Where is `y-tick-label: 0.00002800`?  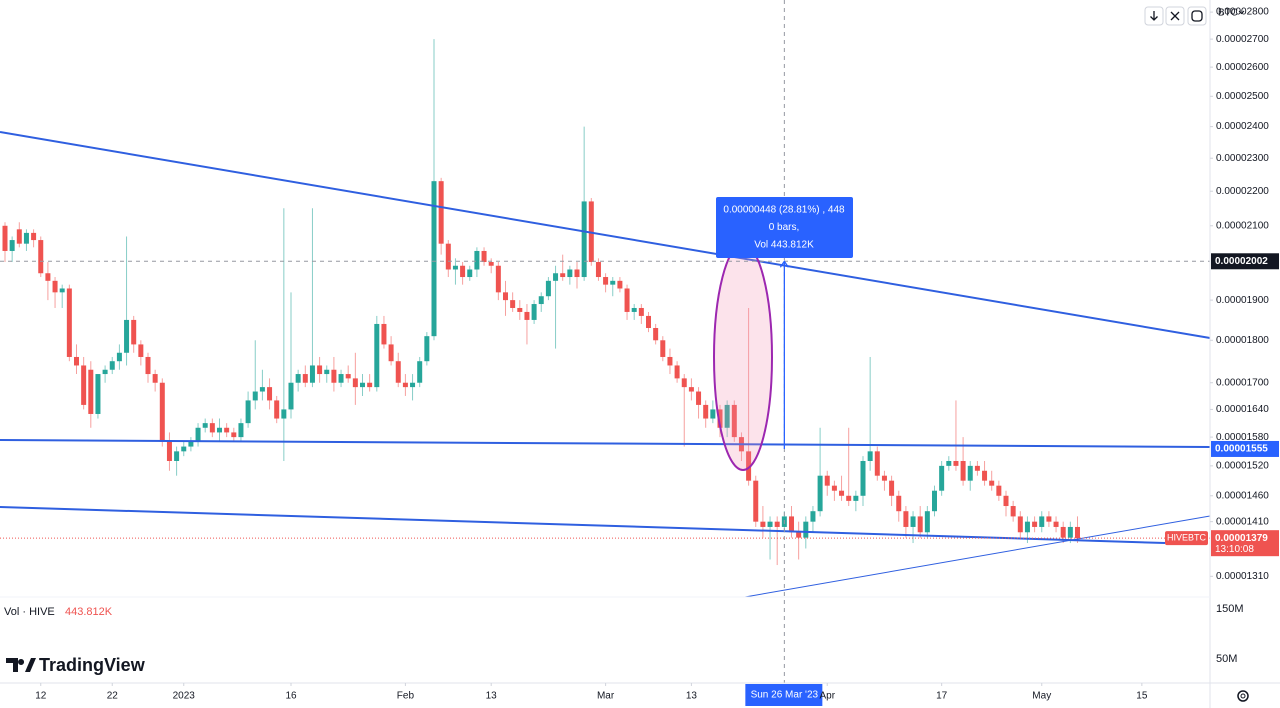 y-tick-label: 0.00002800 is located at coordinates (1242, 12).